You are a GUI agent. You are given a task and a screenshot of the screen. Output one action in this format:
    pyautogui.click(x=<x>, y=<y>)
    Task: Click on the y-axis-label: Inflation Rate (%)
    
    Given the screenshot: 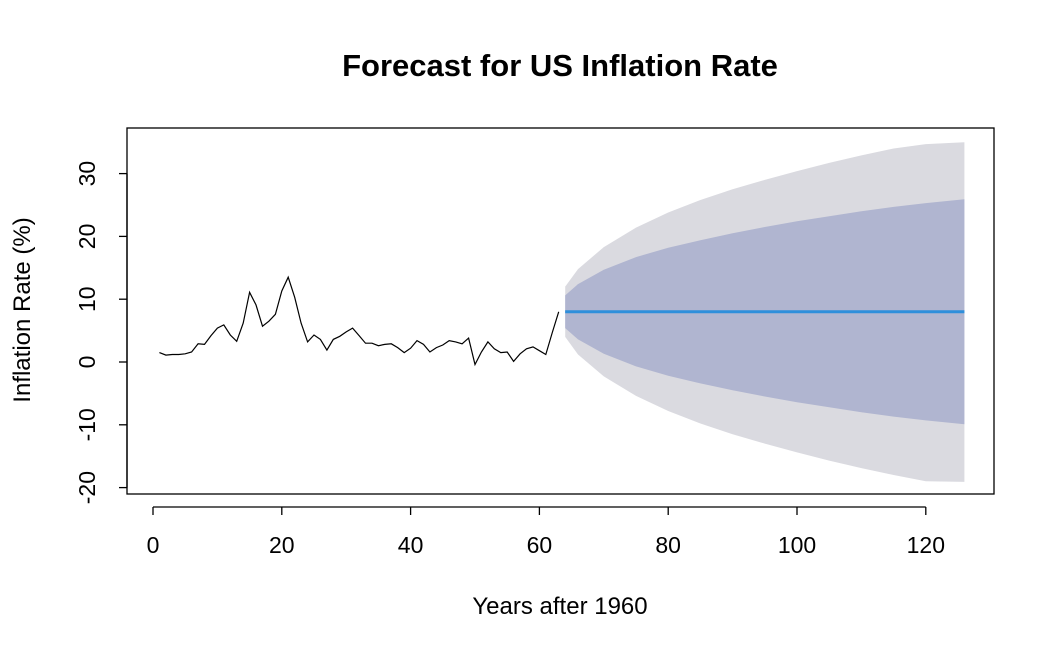 What is the action you would take?
    pyautogui.click(x=22, y=309)
    